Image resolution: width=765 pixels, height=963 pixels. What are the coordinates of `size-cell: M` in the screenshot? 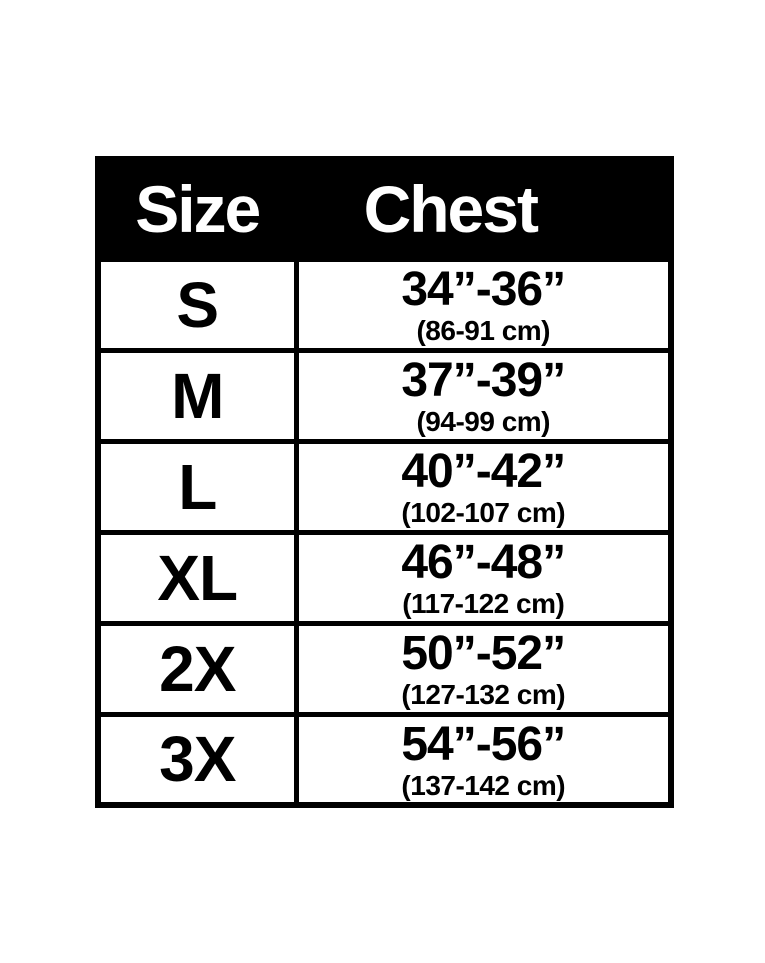 It's located at (197, 395).